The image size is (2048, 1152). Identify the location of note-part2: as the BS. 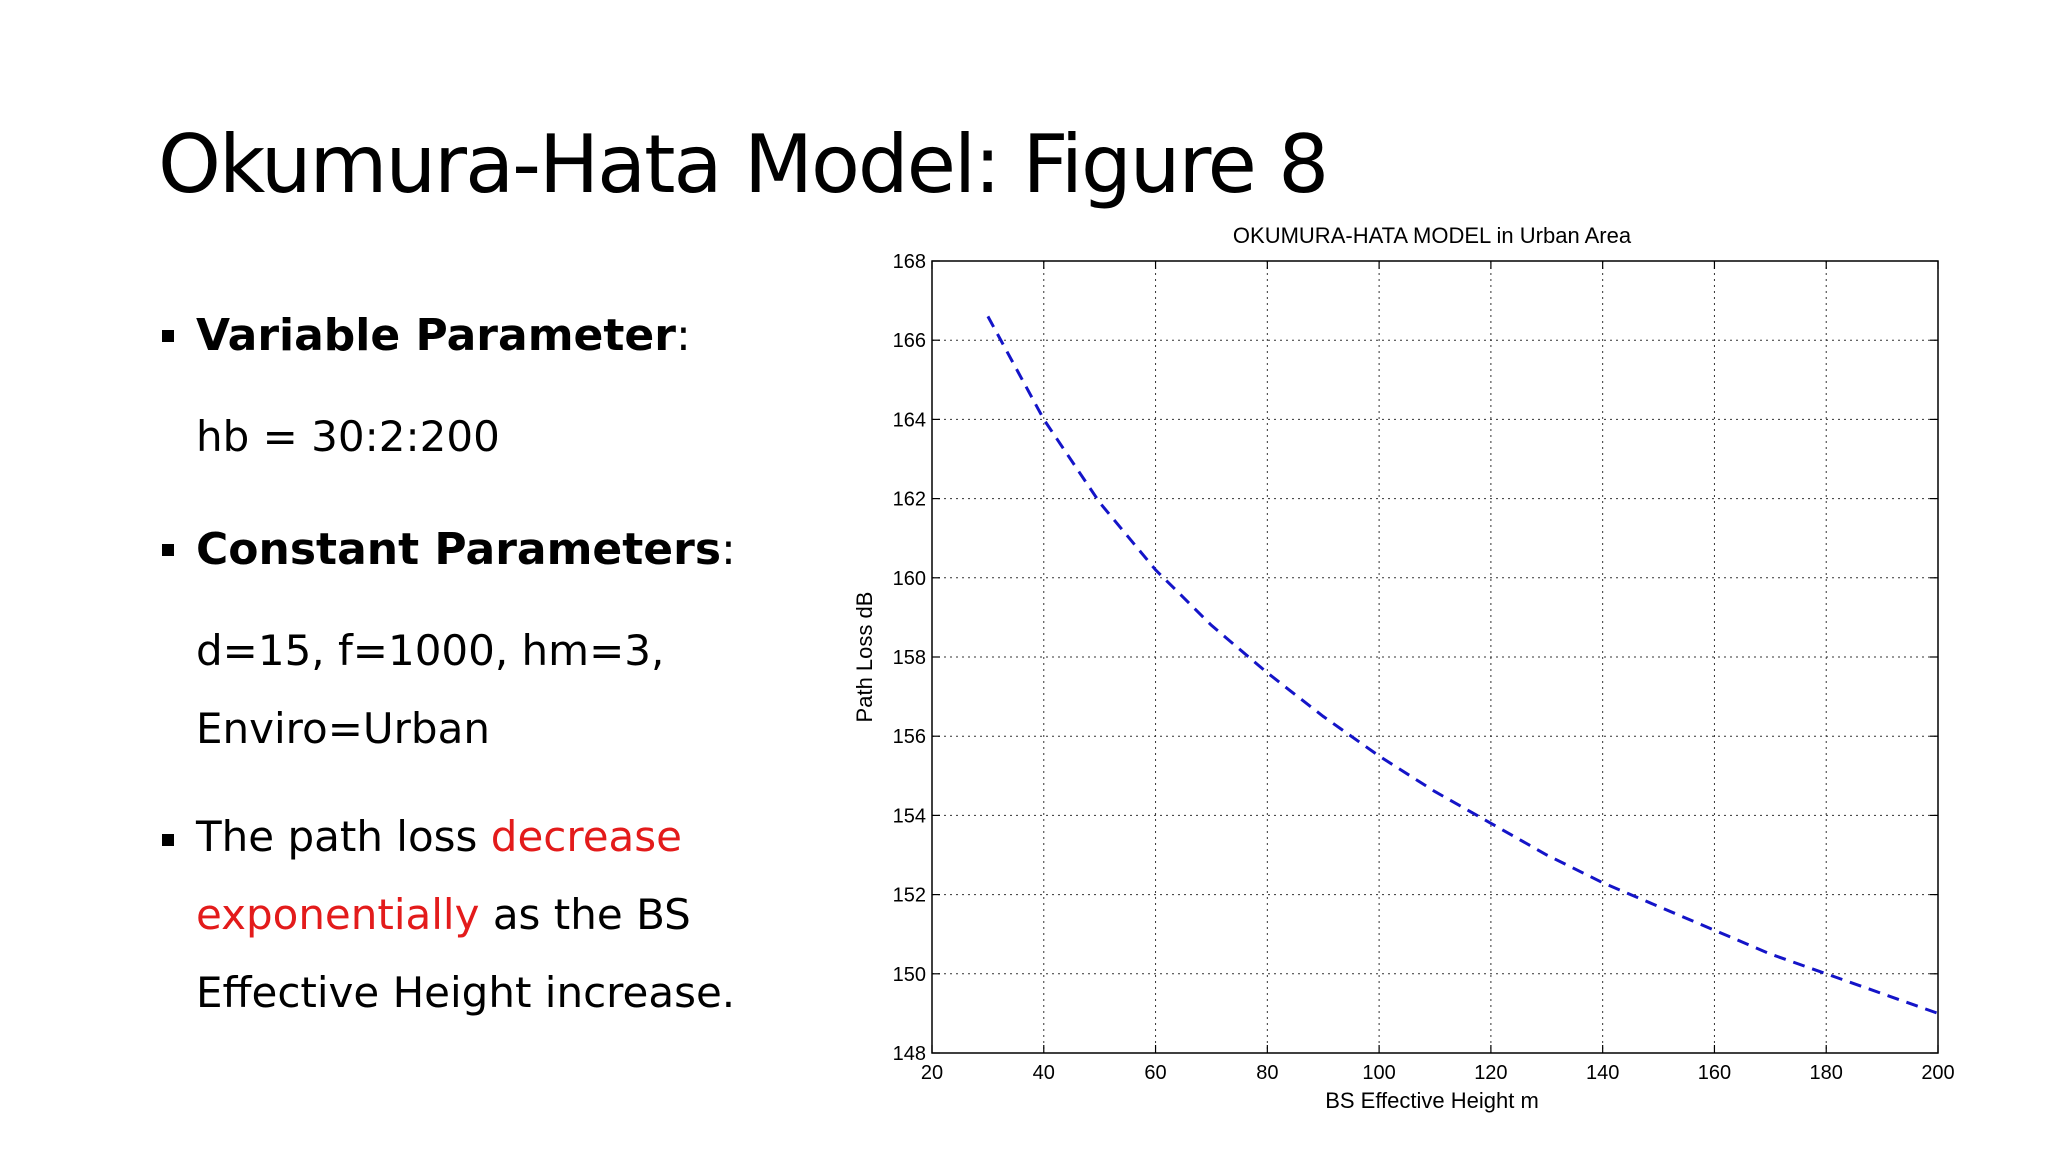
(585, 914).